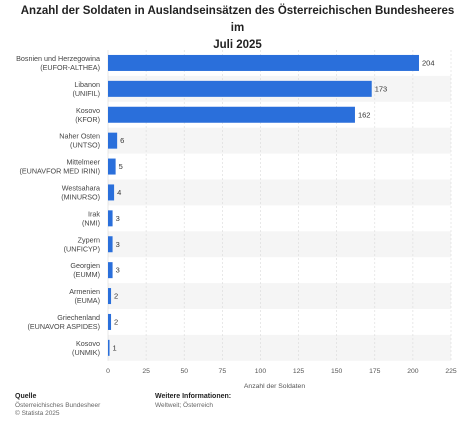 Image resolution: width=475 pixels, height=435 pixels. What do you see at coordinates (237, 45) in the screenshot?
I see `chart-title-line-2: Juli 2025` at bounding box center [237, 45].